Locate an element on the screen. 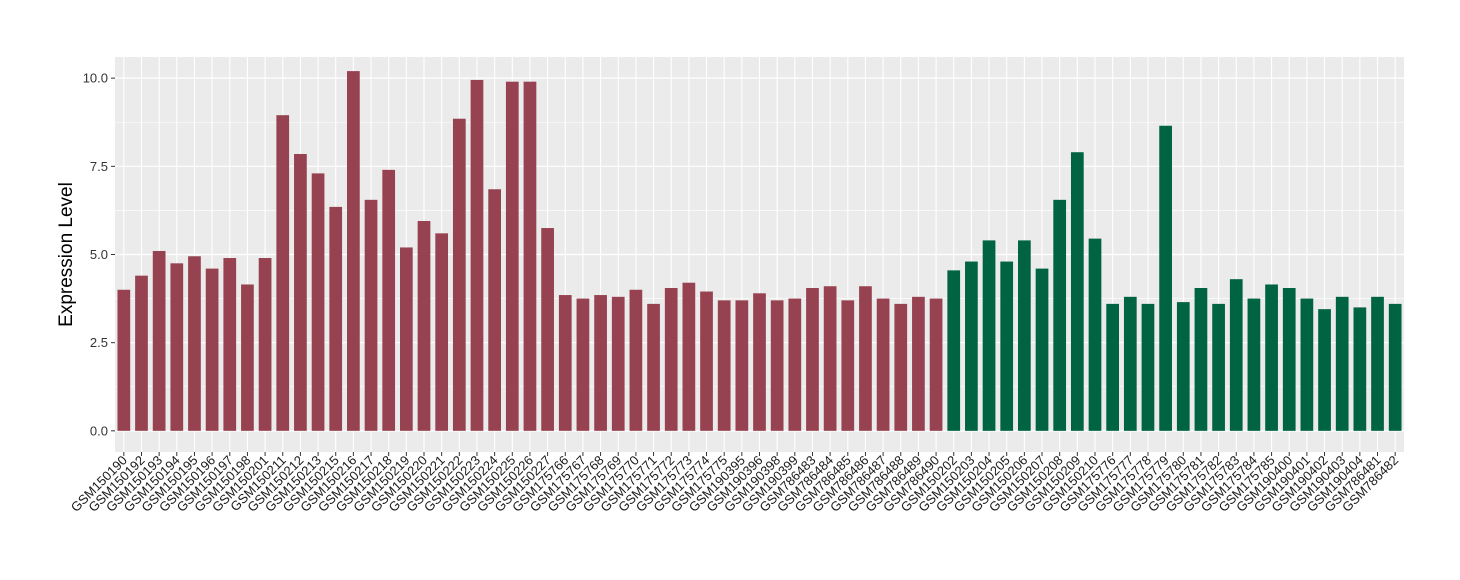  bar-GSM175775 is located at coordinates (724, 365).